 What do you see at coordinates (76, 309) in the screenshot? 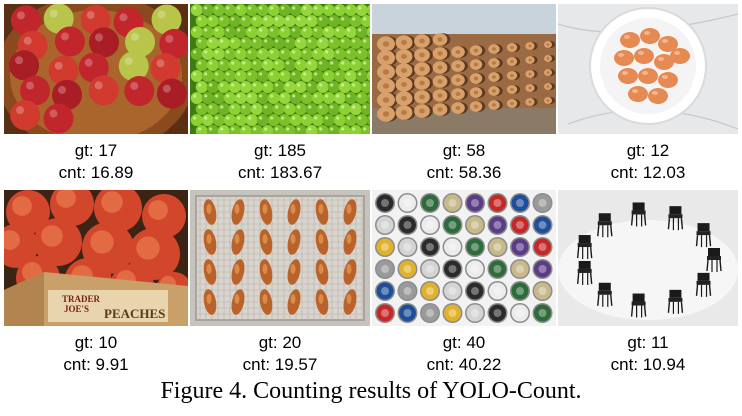
I see `crate-label-text: JOE'S` at bounding box center [76, 309].